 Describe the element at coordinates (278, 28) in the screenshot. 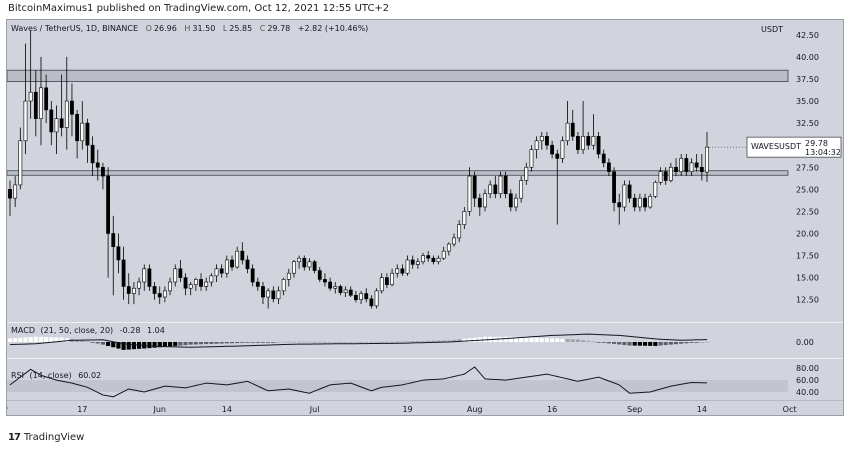

I see `legend-close: 29.78` at that location.